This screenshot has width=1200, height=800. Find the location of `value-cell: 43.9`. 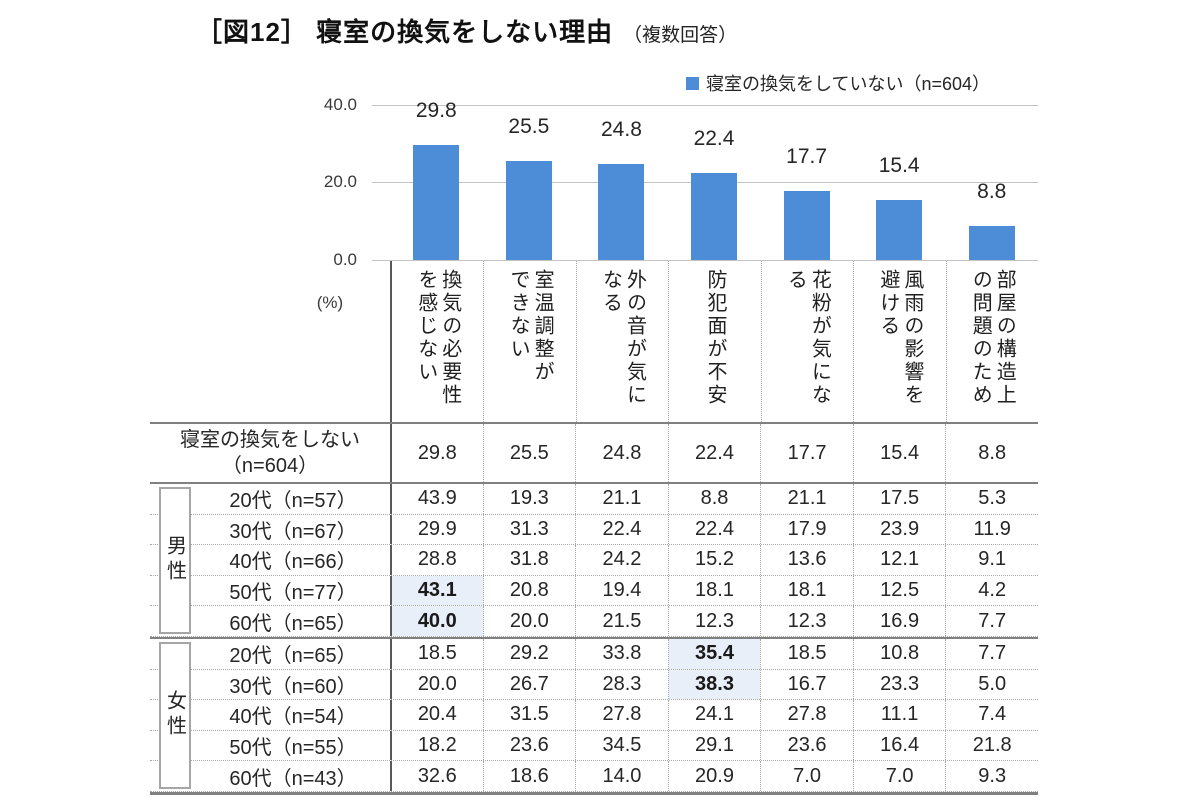

value-cell: 43.9 is located at coordinates (436, 499).